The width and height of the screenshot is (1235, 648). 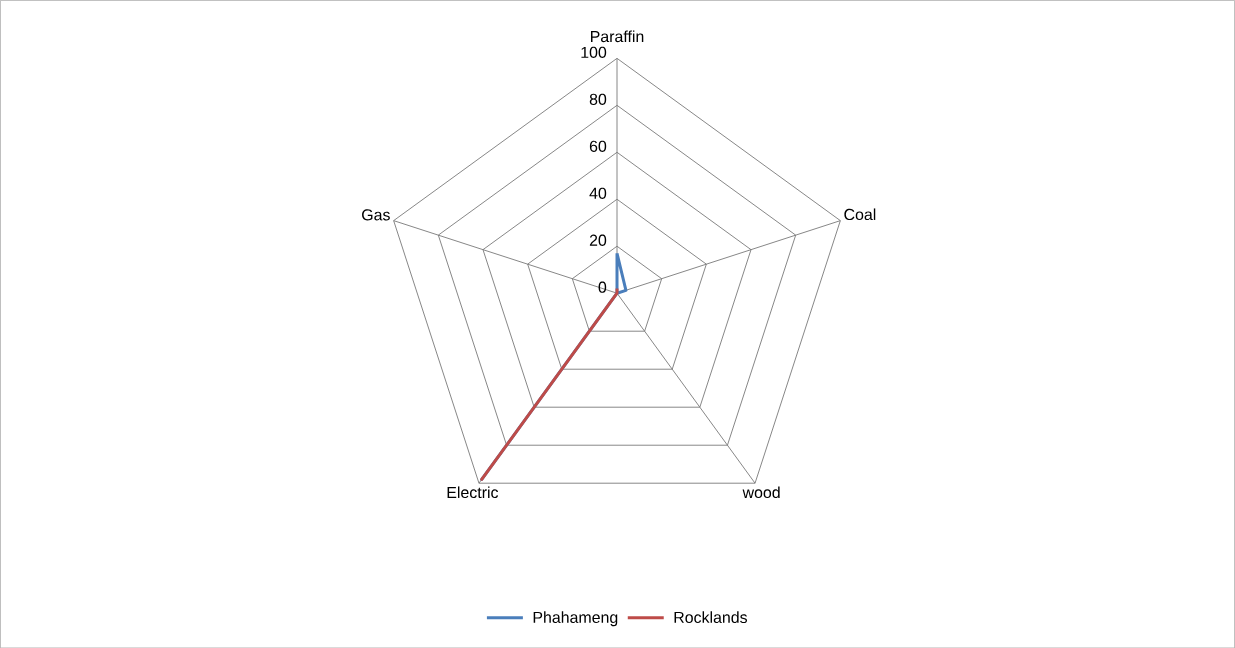 I want to click on y-tick-label: 100, so click(x=594, y=52).